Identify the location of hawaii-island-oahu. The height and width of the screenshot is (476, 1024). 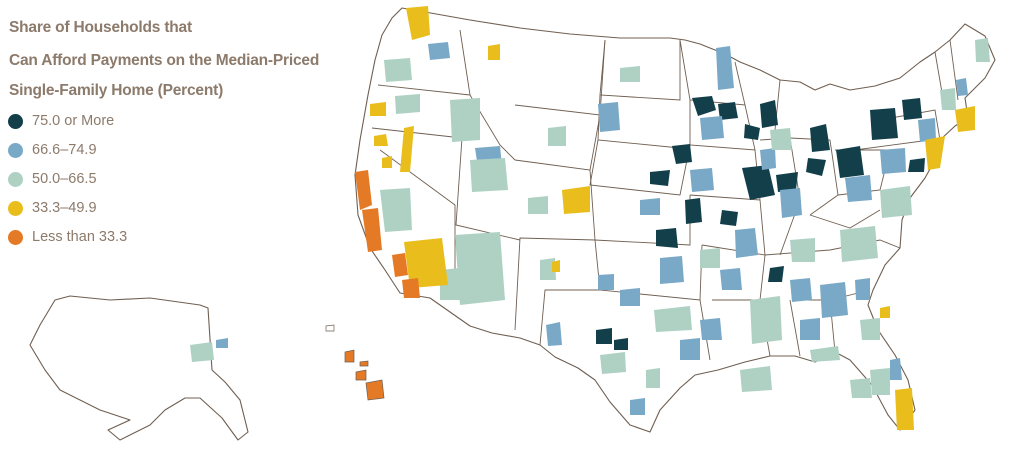
(349, 356).